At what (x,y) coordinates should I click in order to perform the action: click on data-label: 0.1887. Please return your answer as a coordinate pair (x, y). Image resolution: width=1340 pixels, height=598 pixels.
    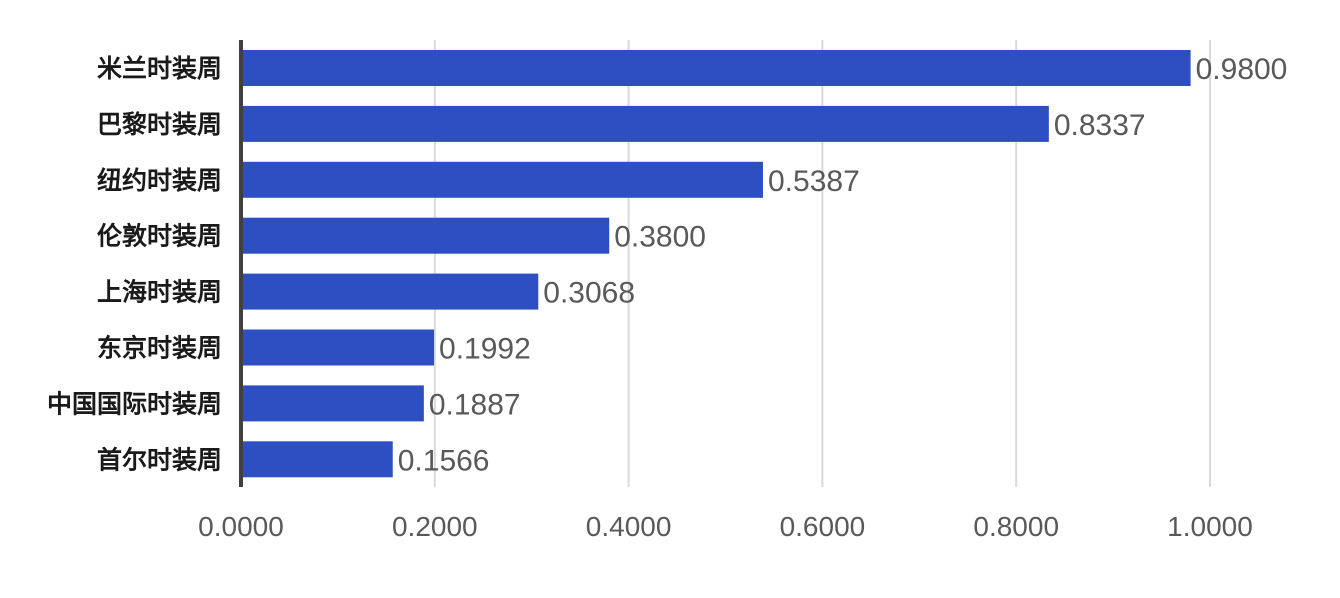
    Looking at the image, I should click on (475, 404).